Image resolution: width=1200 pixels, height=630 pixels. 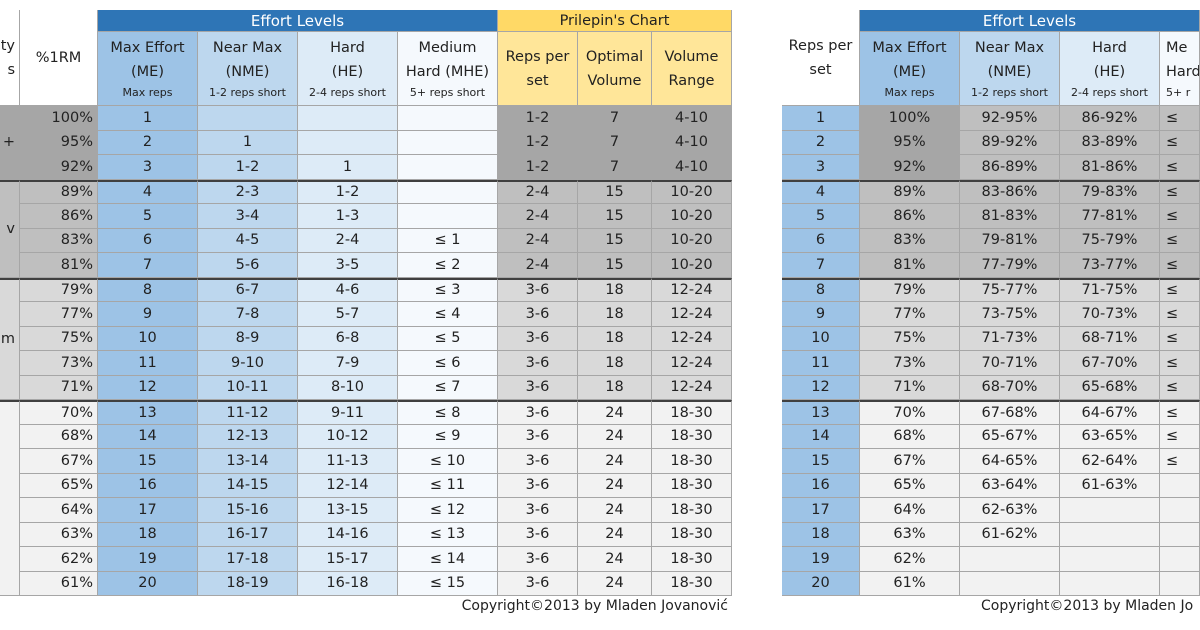 What do you see at coordinates (147, 362) in the screenshot?
I see `cell-text: 11` at bounding box center [147, 362].